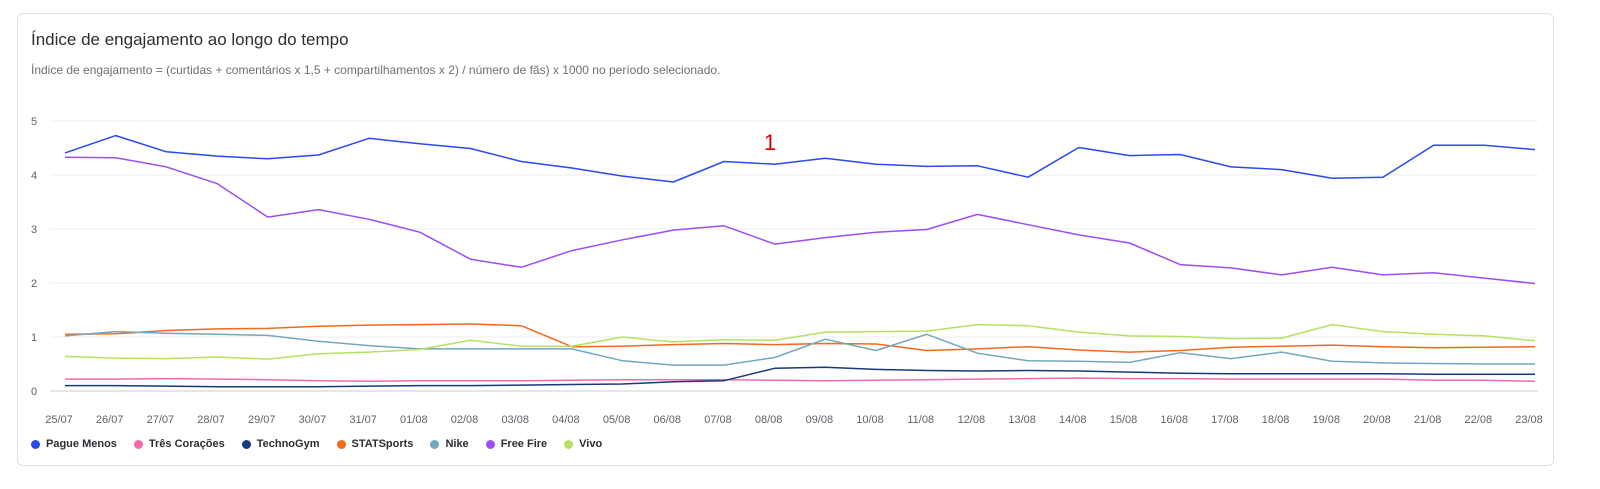  Describe the element at coordinates (190, 39) in the screenshot. I see `chart-title: Índice de engajamento ao longo do tempo` at that location.